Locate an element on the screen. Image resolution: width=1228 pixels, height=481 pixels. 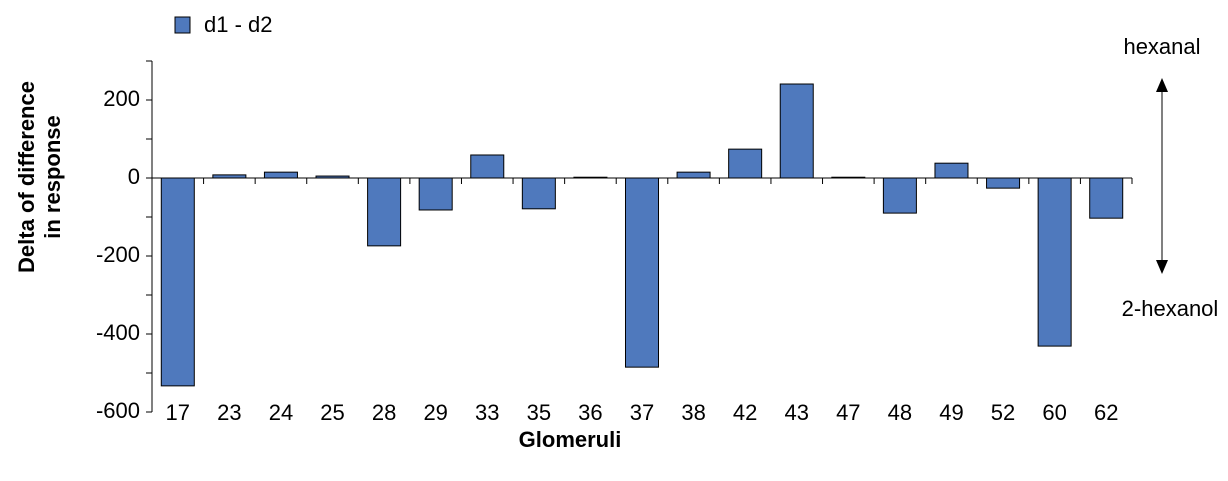
x-tick-label: 49 is located at coordinates (951, 412).